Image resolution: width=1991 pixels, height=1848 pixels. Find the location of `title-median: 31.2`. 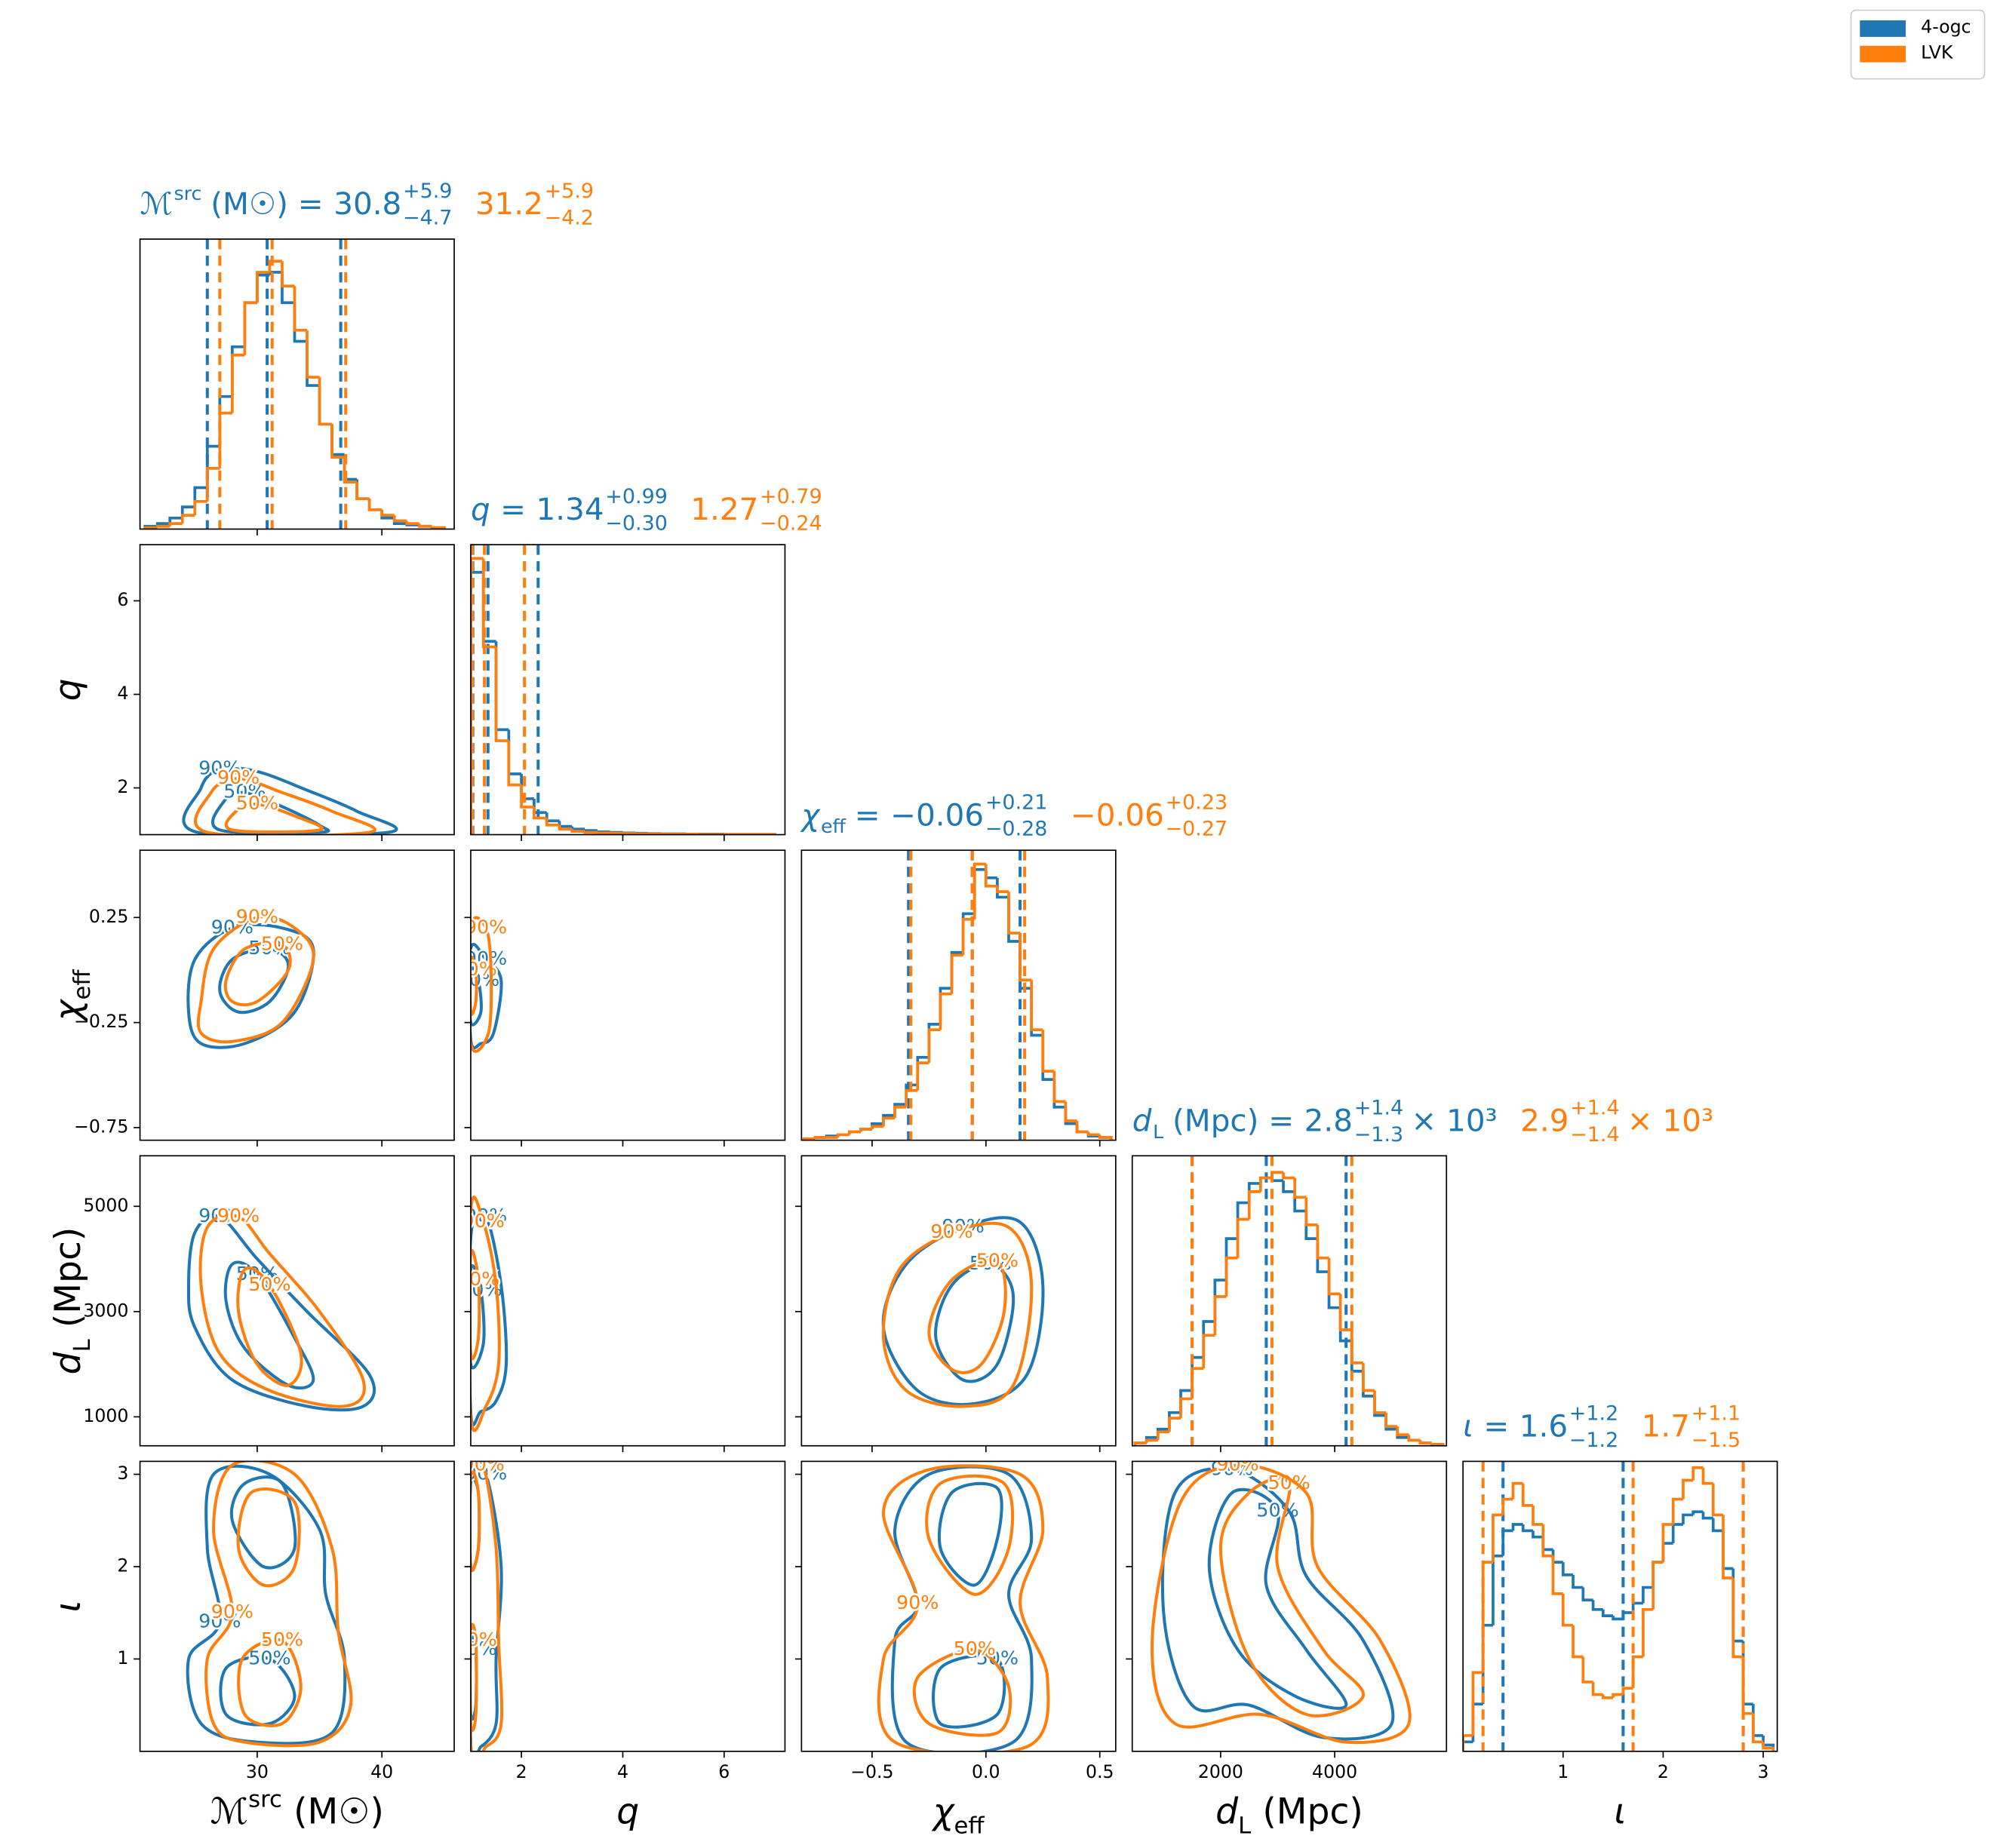

title-median: 31.2 is located at coordinates (509, 204).